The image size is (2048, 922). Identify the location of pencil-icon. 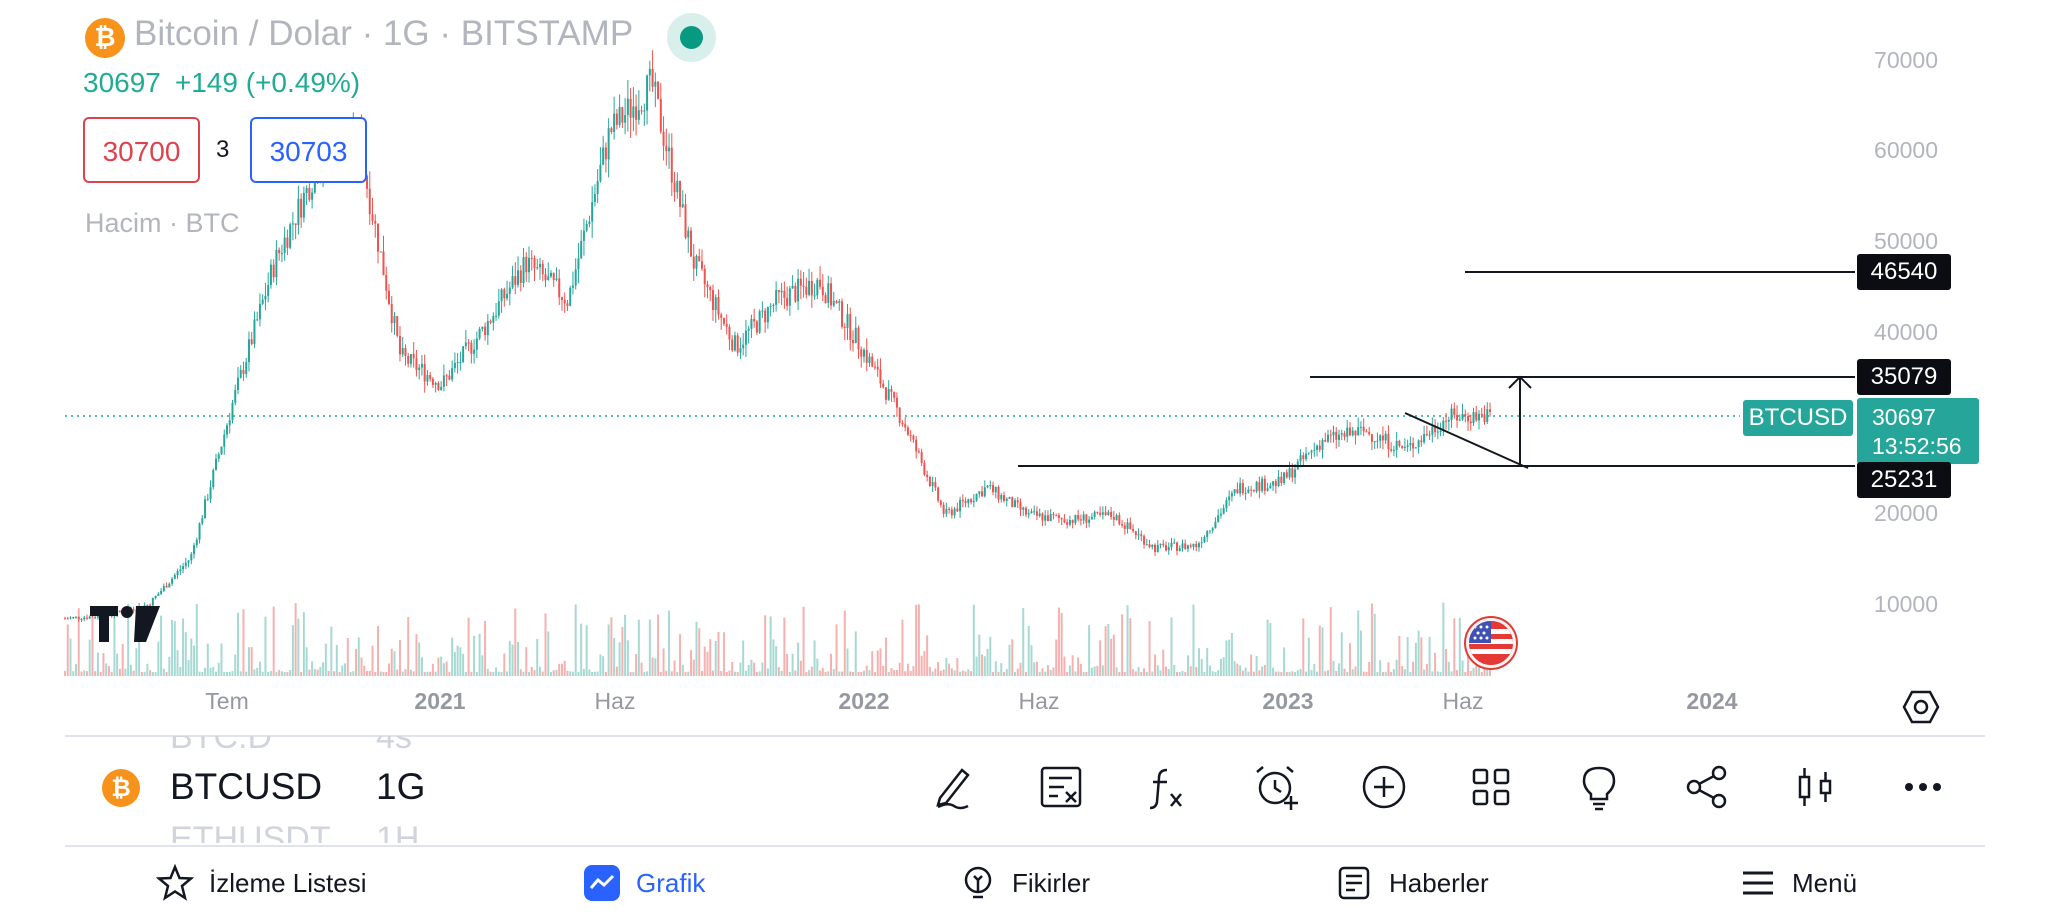
(953, 787).